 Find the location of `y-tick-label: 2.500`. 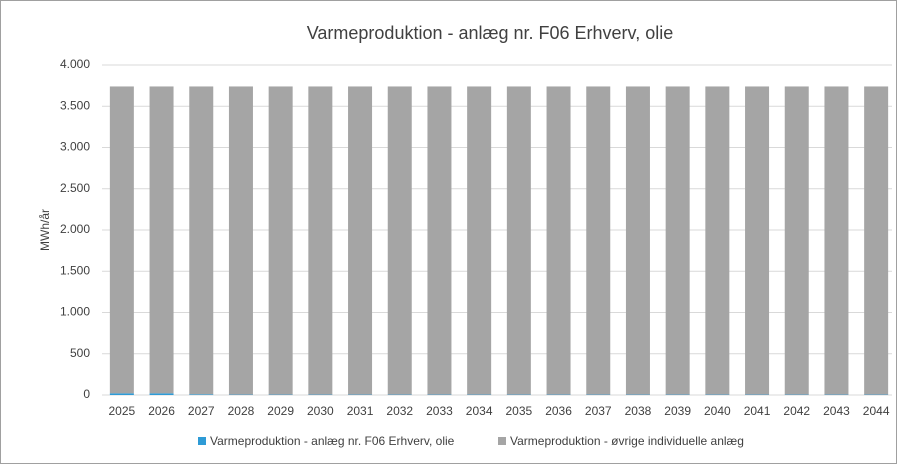

y-tick-label: 2.500 is located at coordinates (75, 188).